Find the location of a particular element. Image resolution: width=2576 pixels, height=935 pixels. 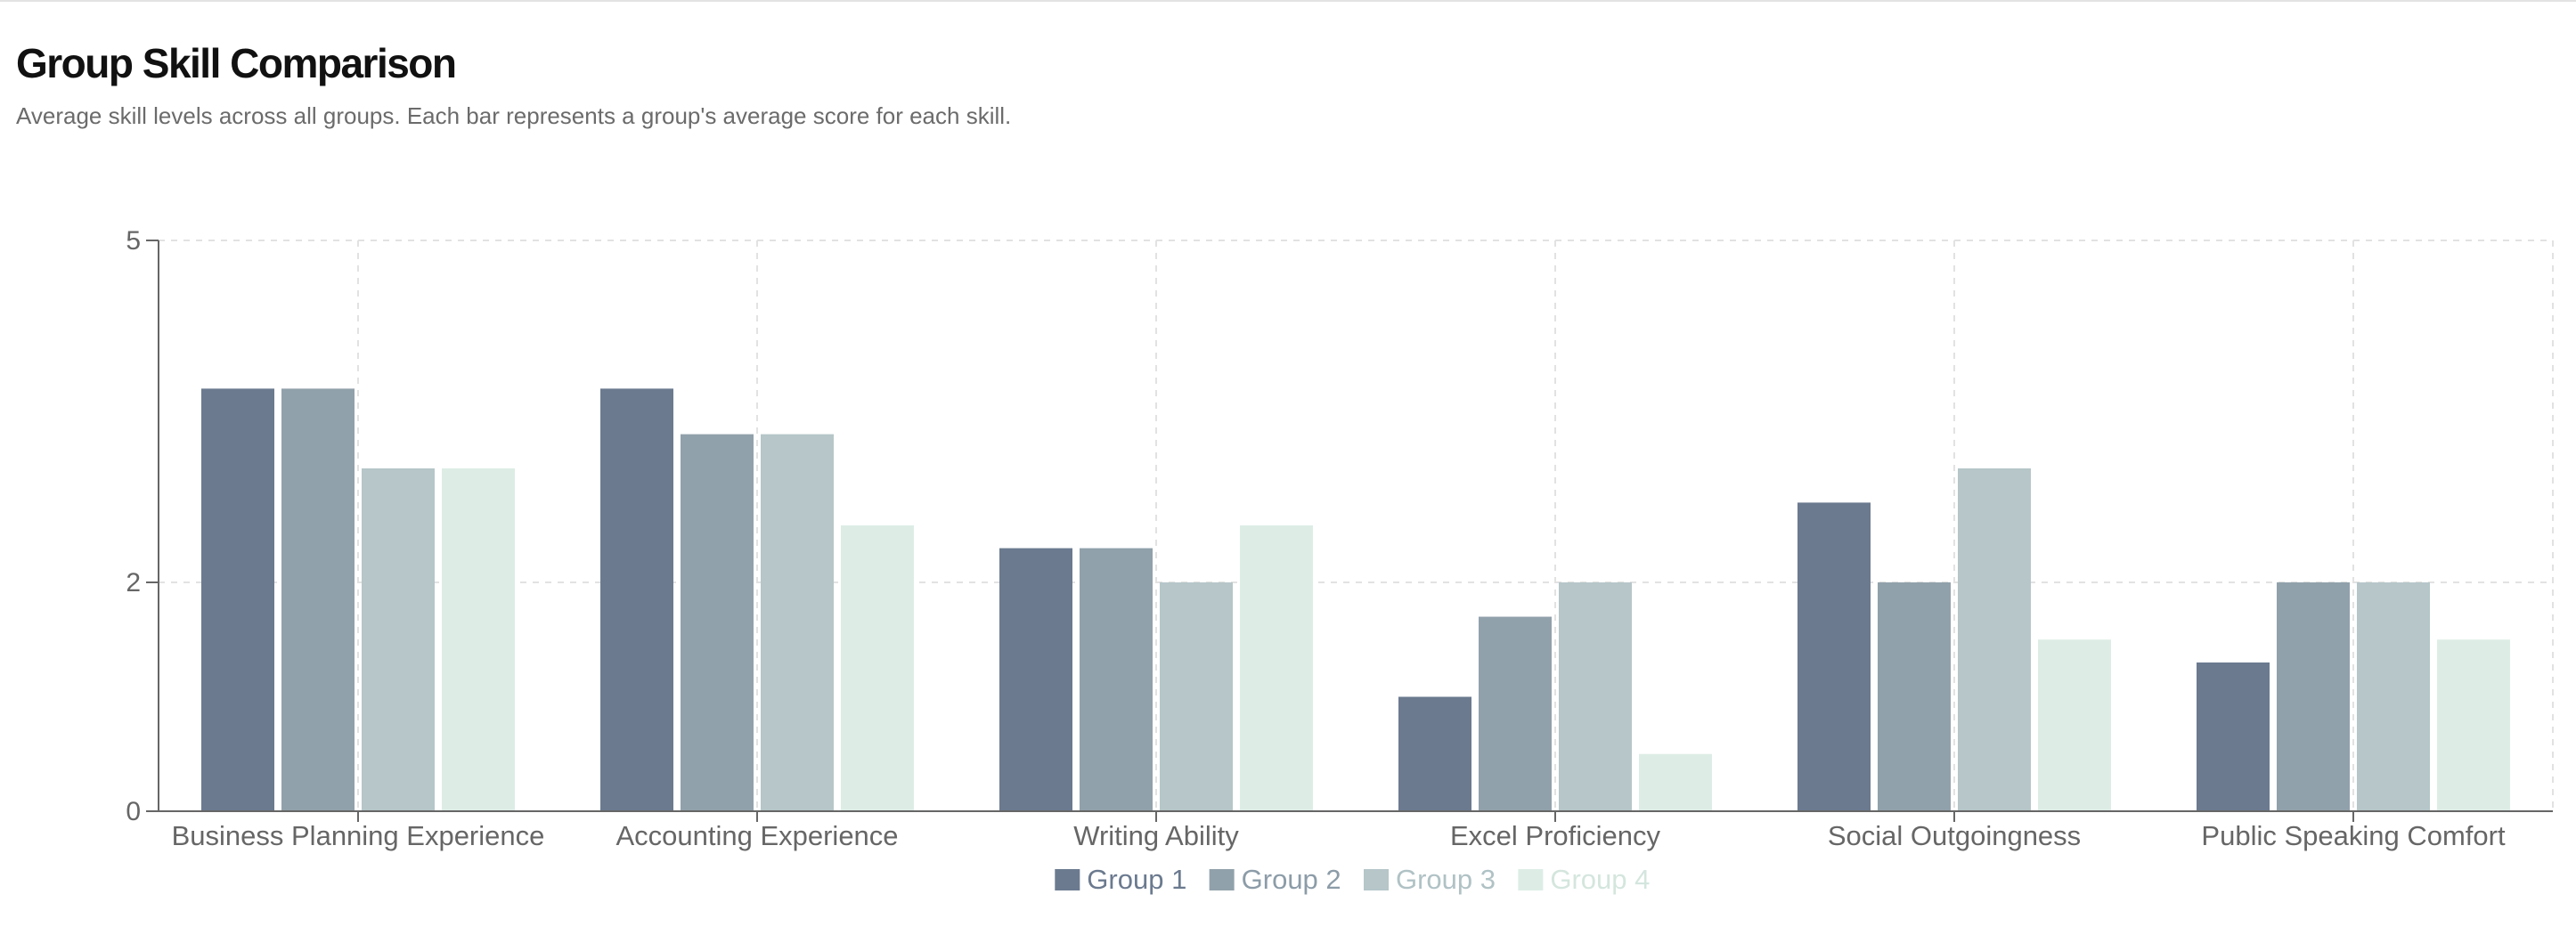

x-tick-label: Social Outgoingness is located at coordinates (1955, 835).